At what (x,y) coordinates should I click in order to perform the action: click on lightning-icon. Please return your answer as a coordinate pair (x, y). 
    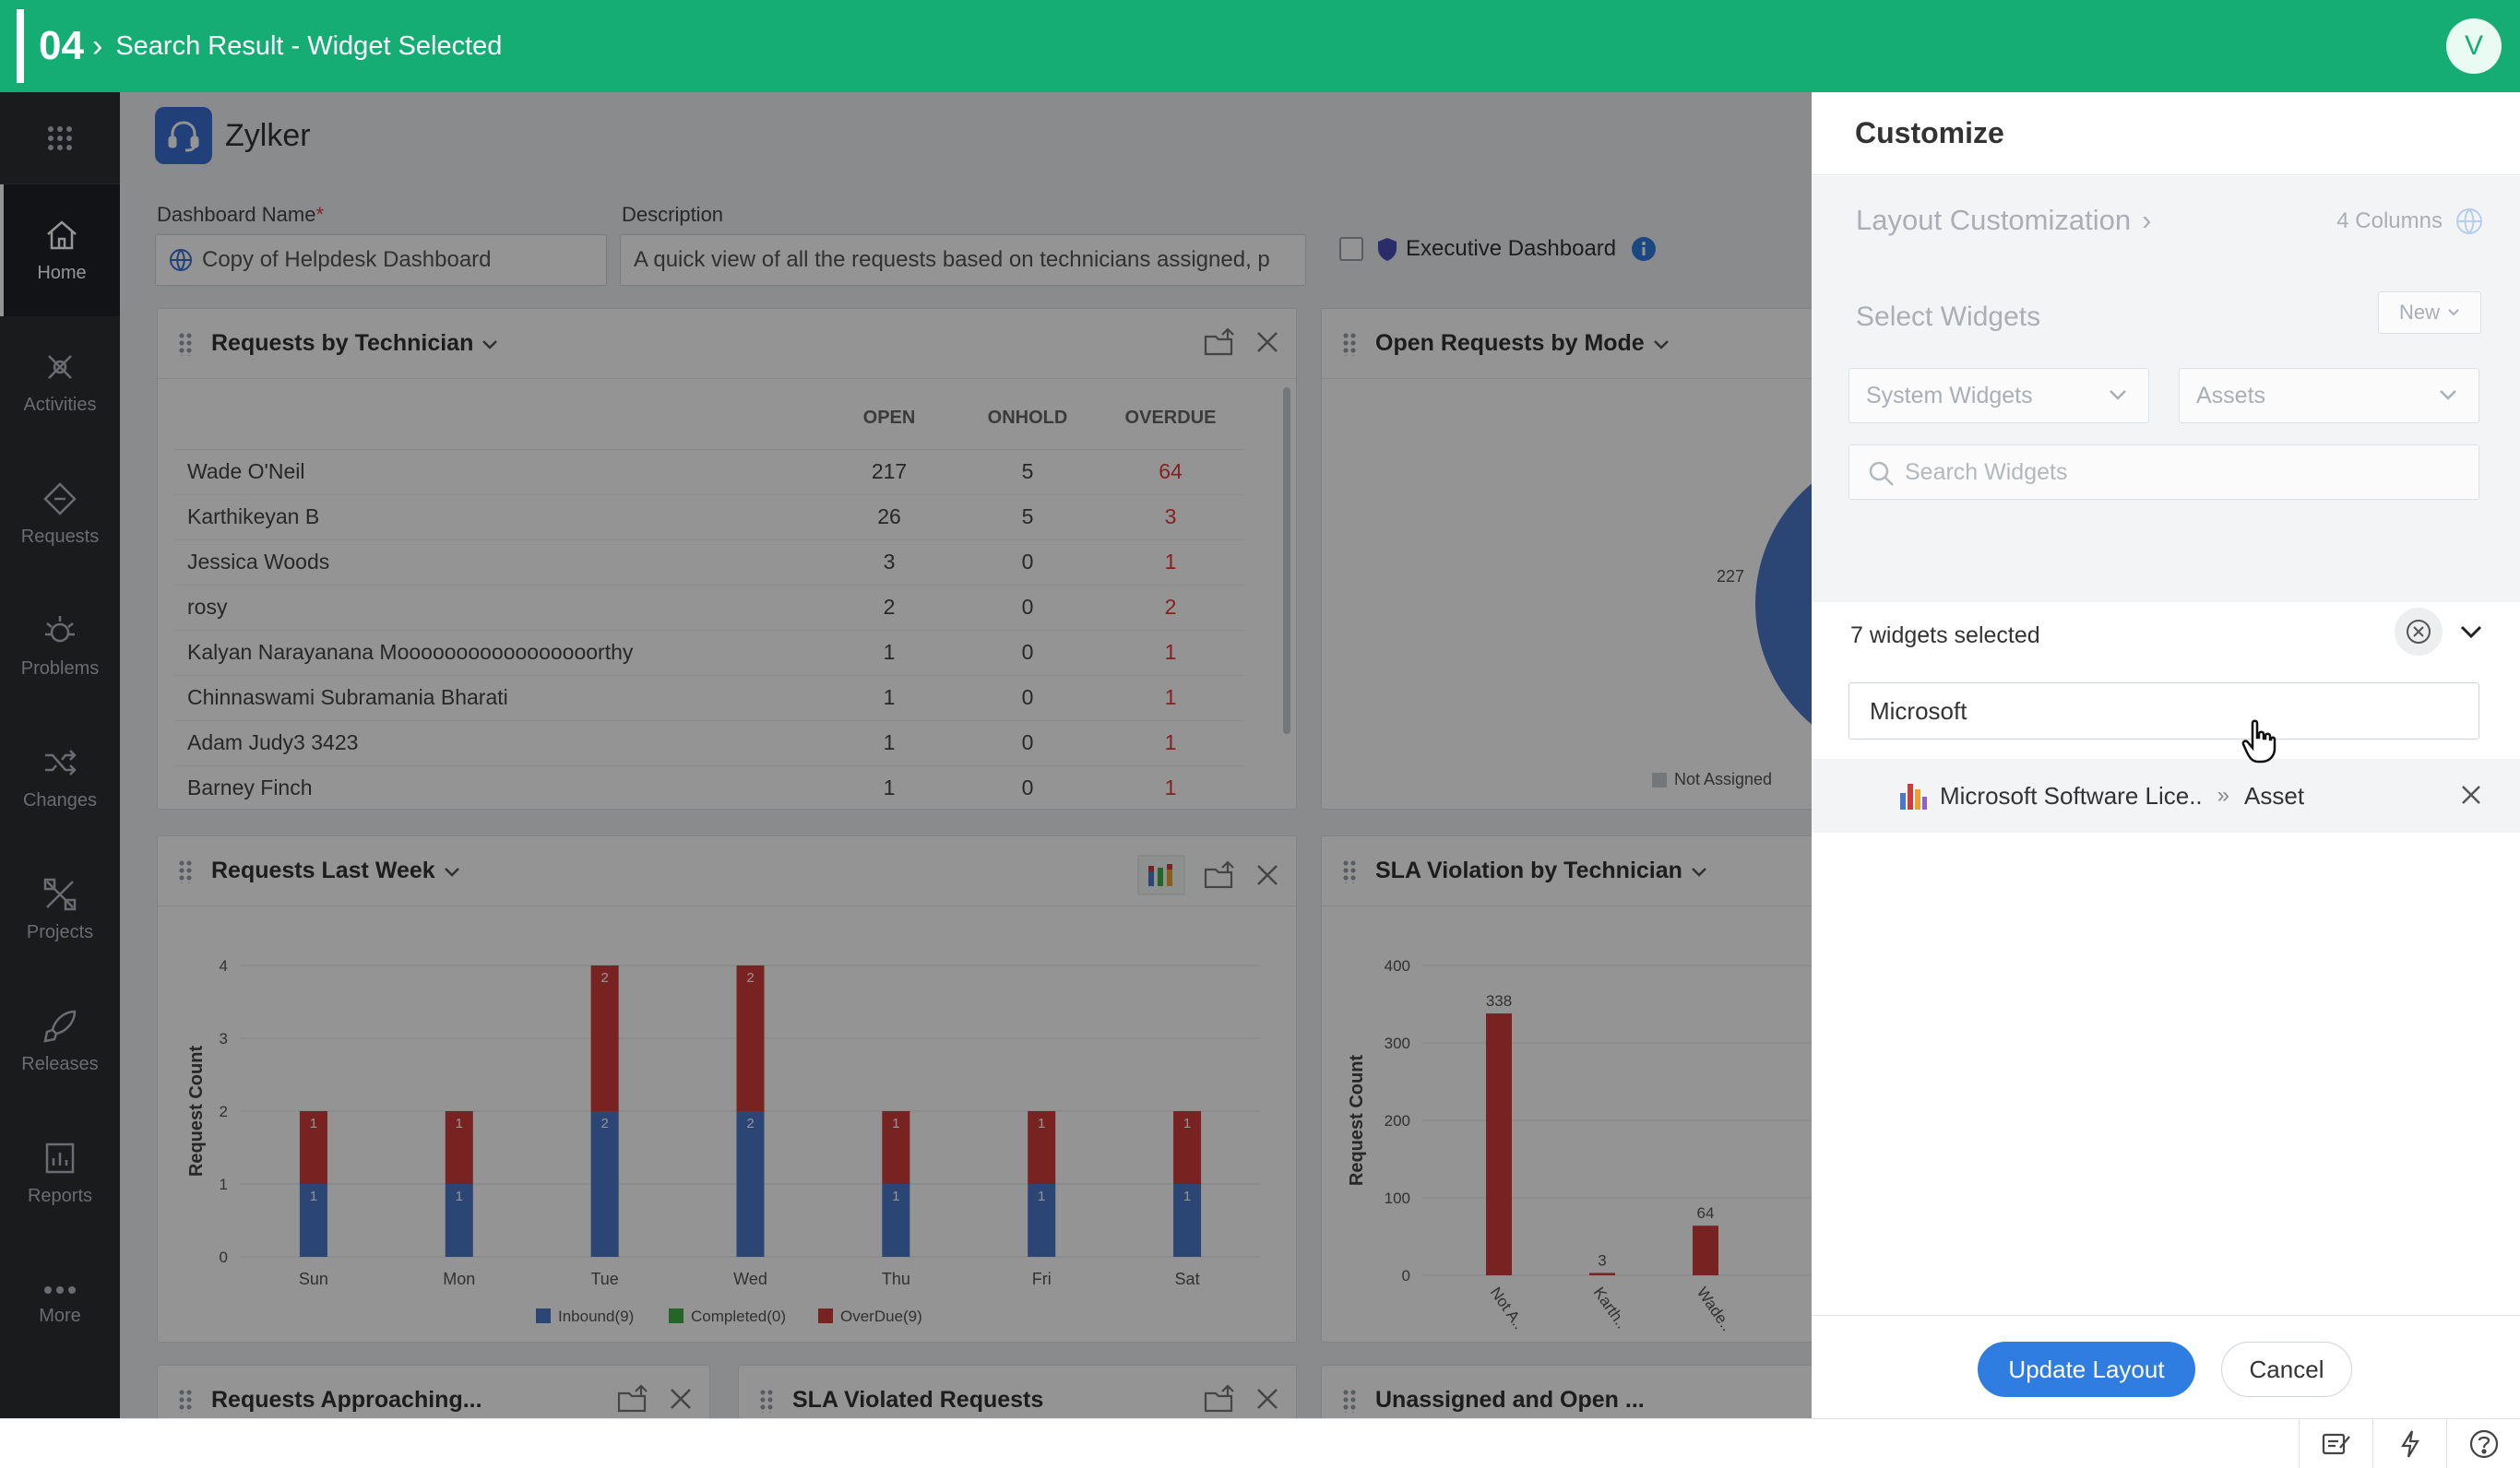
    Looking at the image, I should click on (2409, 1444).